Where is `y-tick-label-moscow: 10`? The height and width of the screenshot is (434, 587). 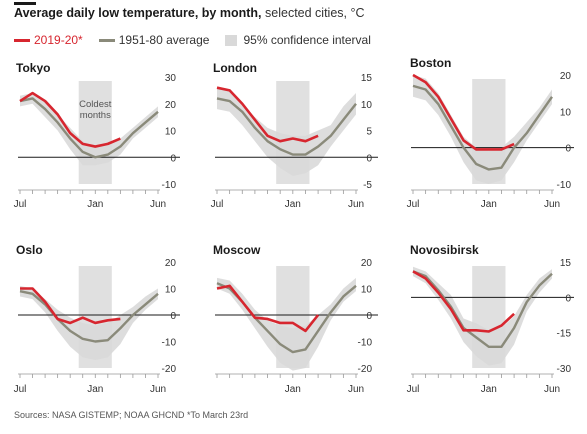
y-tick-label-moscow: 10 is located at coordinates (367, 290).